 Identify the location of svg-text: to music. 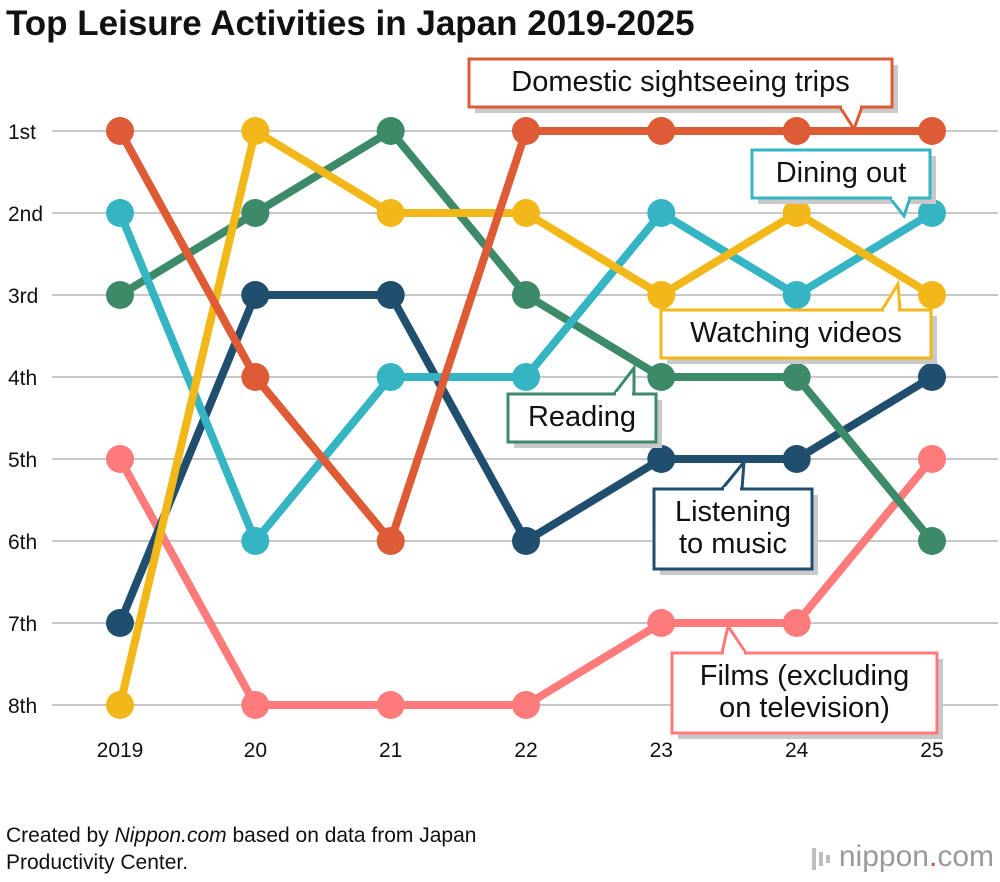
(733, 544).